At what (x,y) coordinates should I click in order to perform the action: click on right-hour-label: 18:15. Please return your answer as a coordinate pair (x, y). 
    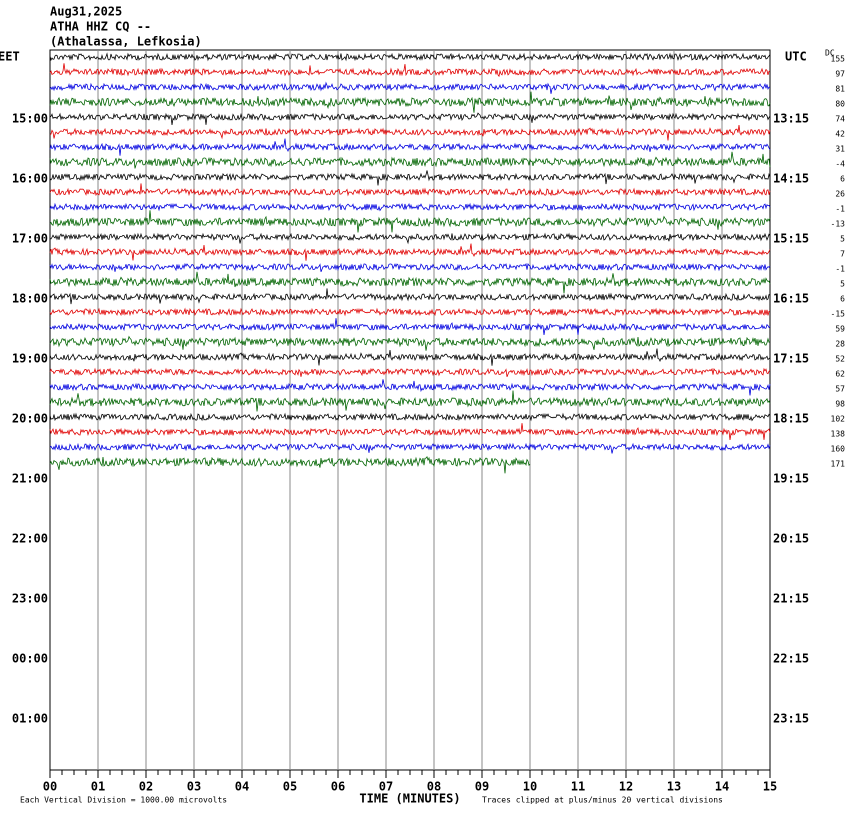
    Looking at the image, I should click on (791, 419).